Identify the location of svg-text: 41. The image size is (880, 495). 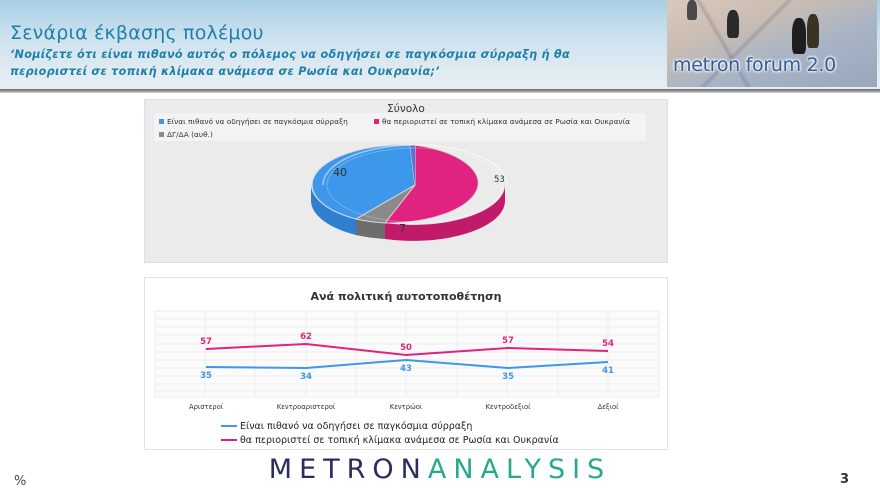
(608, 371).